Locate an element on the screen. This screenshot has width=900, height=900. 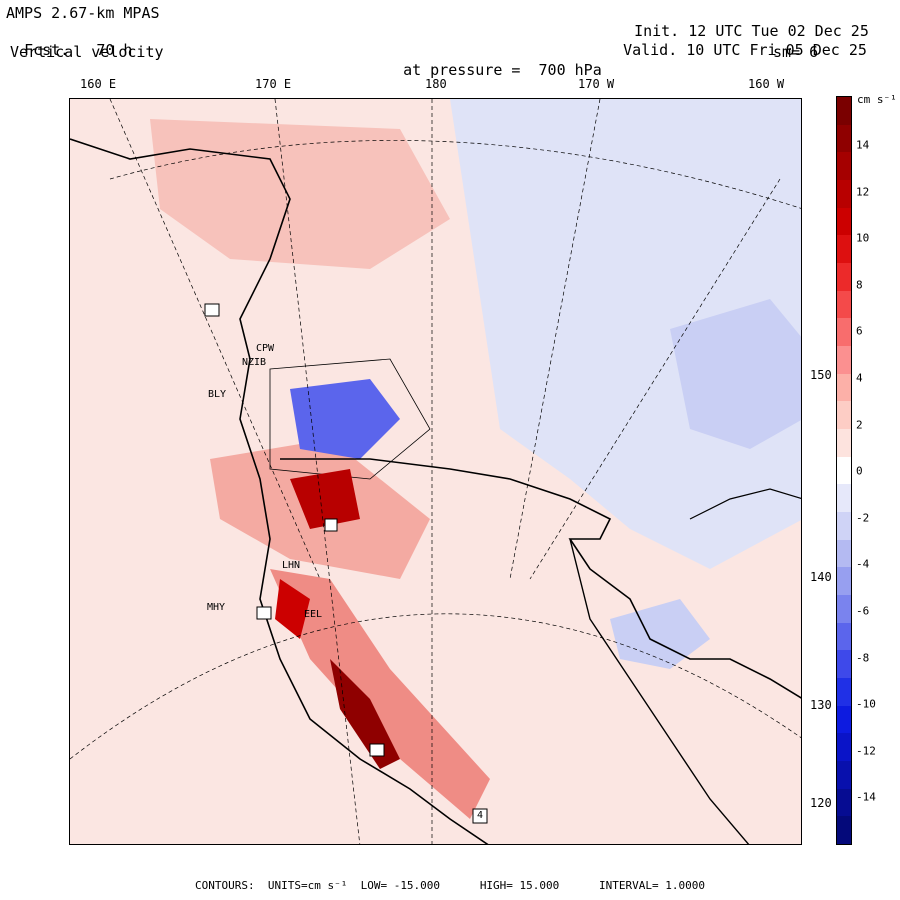
station-label-4: 4 is located at coordinates (480, 815).